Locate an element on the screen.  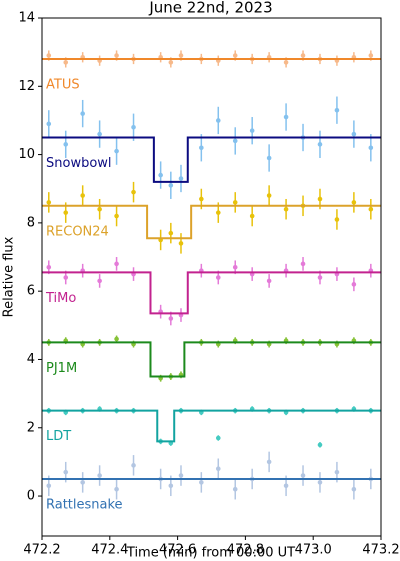
y-tick-label: 0 is located at coordinates (31, 496).